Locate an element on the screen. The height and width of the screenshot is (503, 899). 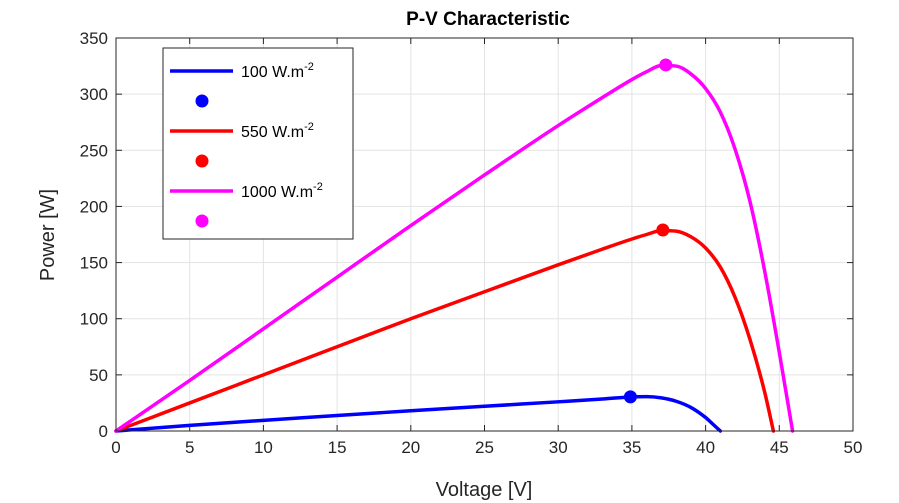
x-tick-label: 5 is located at coordinates (189, 447).